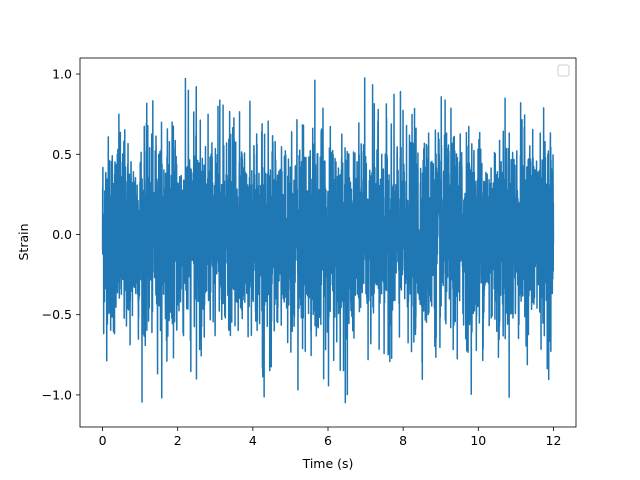  I want to click on y-tick-label: −1.0, so click(57, 394).